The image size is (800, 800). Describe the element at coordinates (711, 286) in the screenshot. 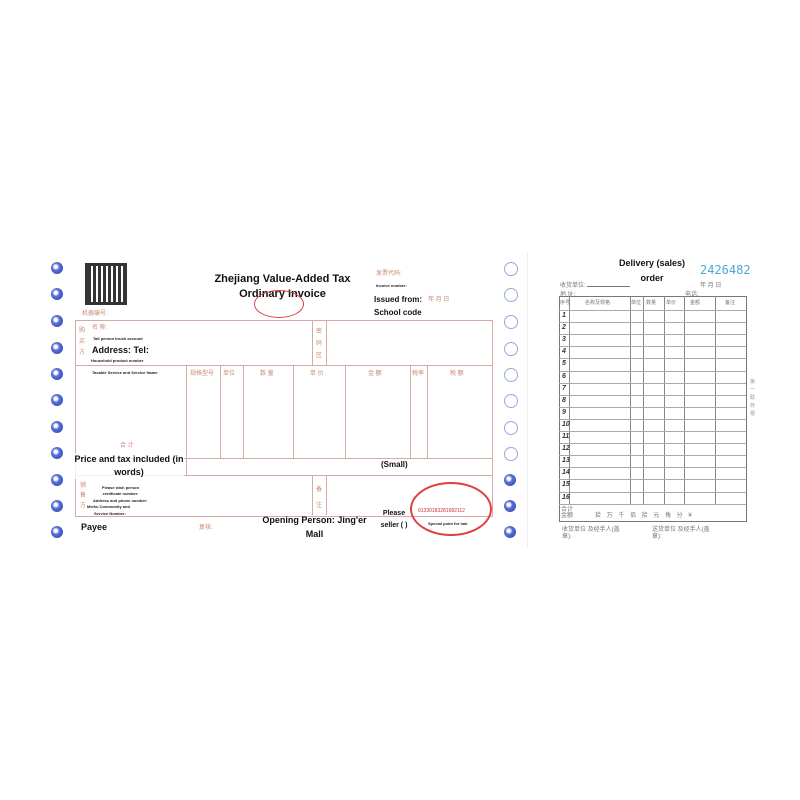

I see `delivery-date: 年 月 日` at that location.